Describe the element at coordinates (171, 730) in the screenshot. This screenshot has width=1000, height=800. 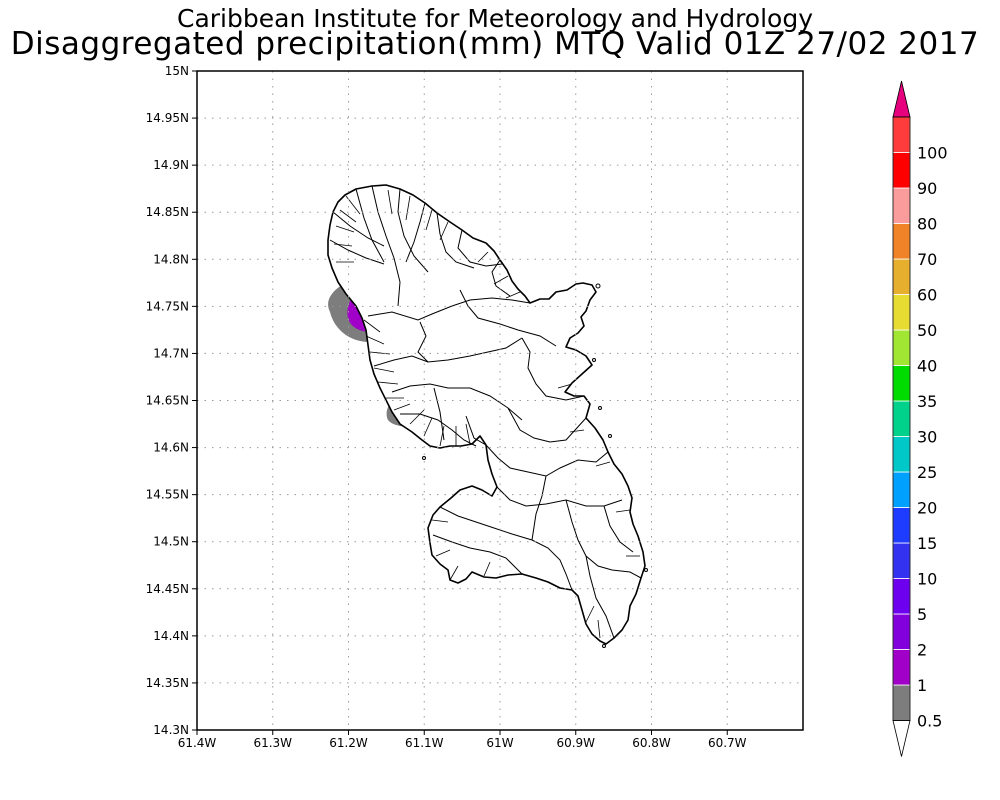
I see `latitude-tick-label: 14.3N` at that location.